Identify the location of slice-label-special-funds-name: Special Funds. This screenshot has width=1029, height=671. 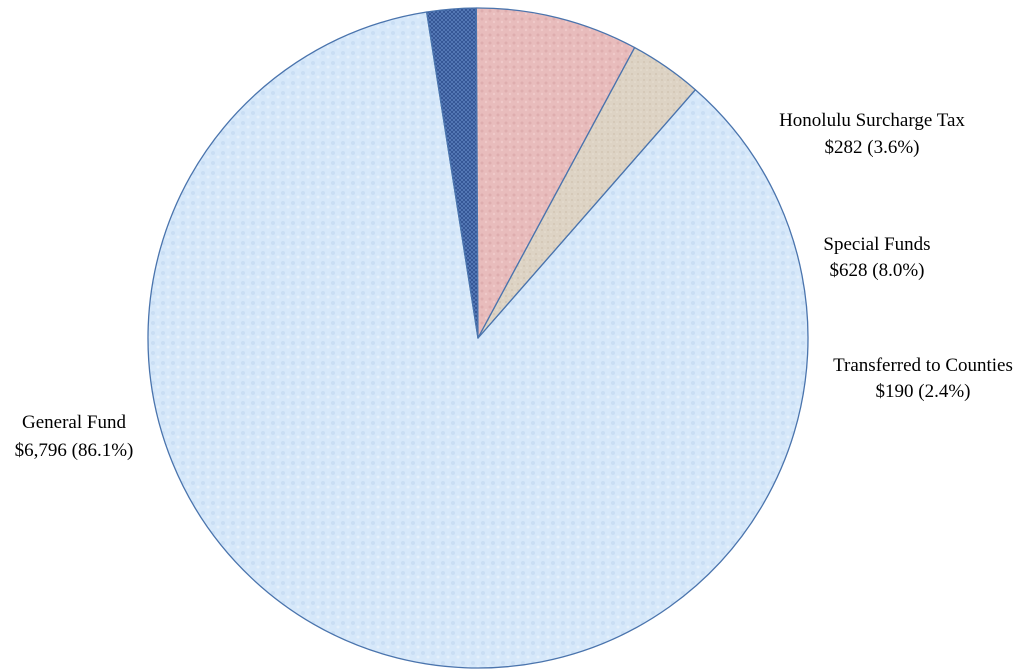
(876, 244).